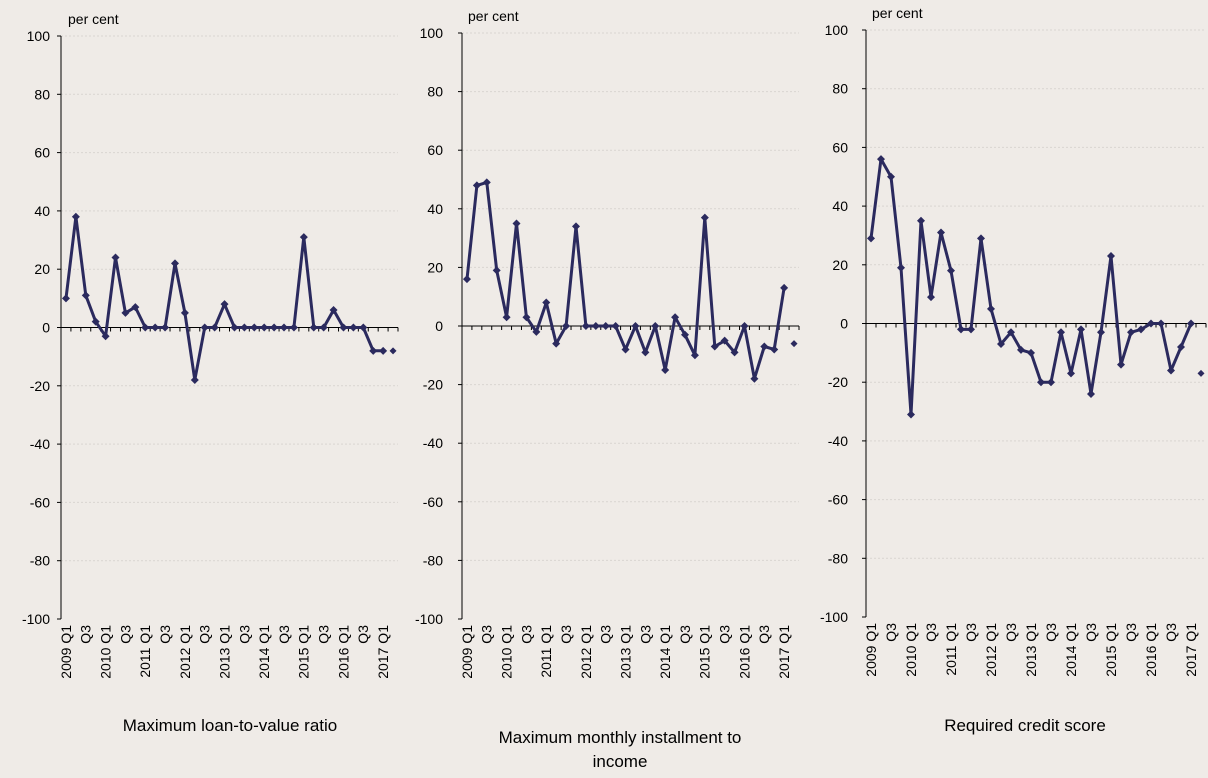  I want to click on installment-data-point-isolated, so click(794, 344).